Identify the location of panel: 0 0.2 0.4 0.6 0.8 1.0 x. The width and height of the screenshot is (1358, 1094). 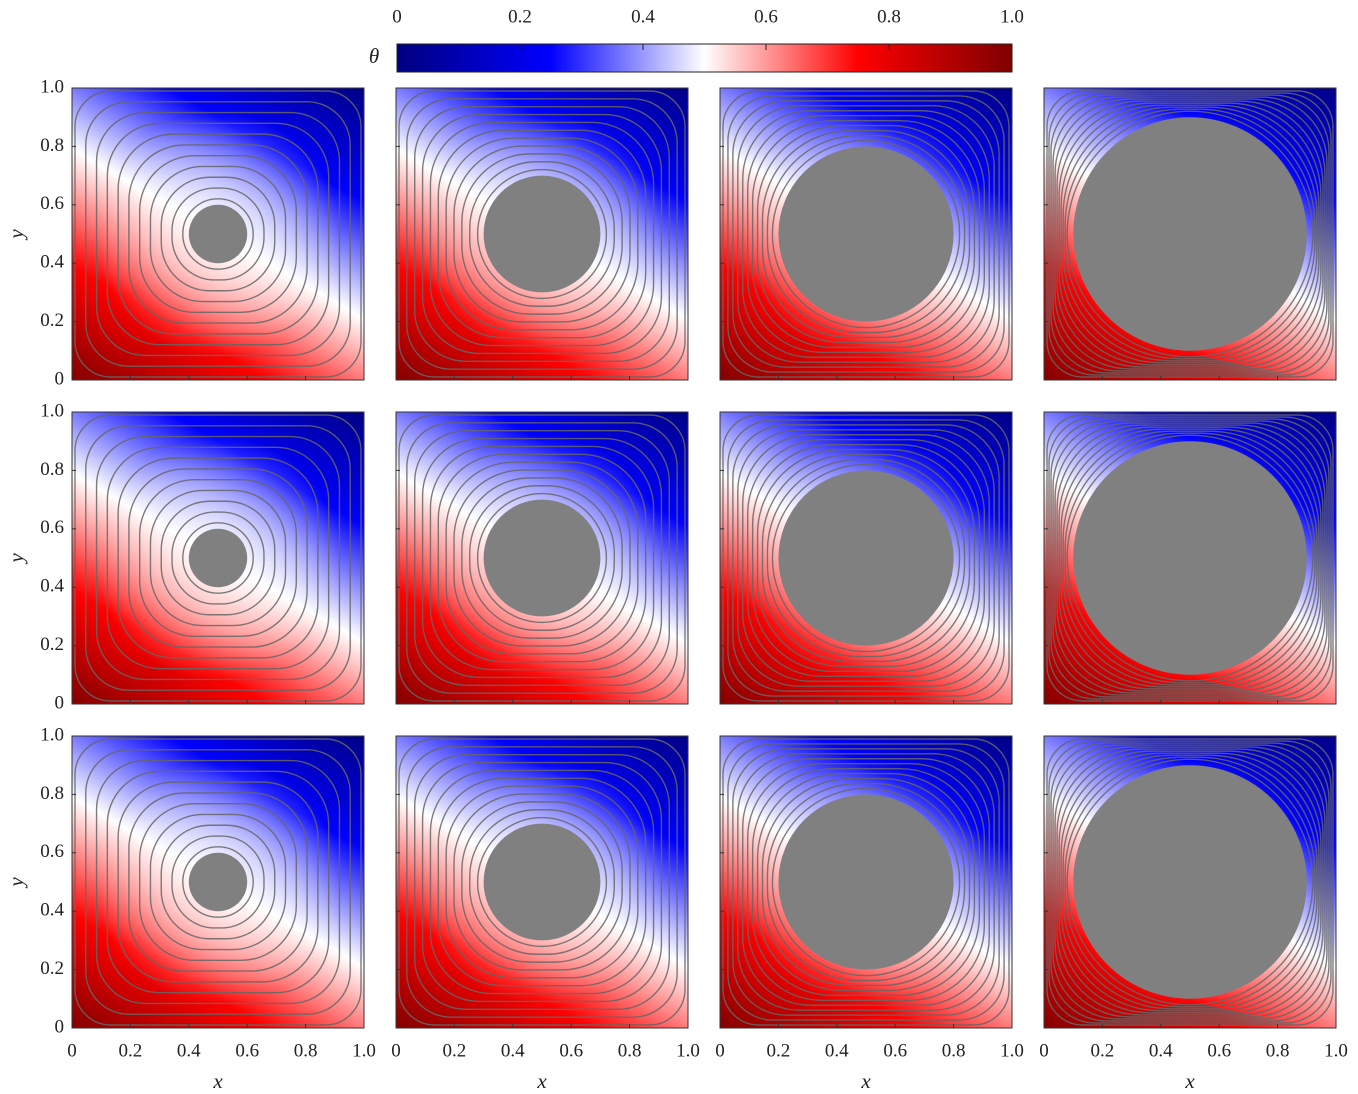
(869, 914).